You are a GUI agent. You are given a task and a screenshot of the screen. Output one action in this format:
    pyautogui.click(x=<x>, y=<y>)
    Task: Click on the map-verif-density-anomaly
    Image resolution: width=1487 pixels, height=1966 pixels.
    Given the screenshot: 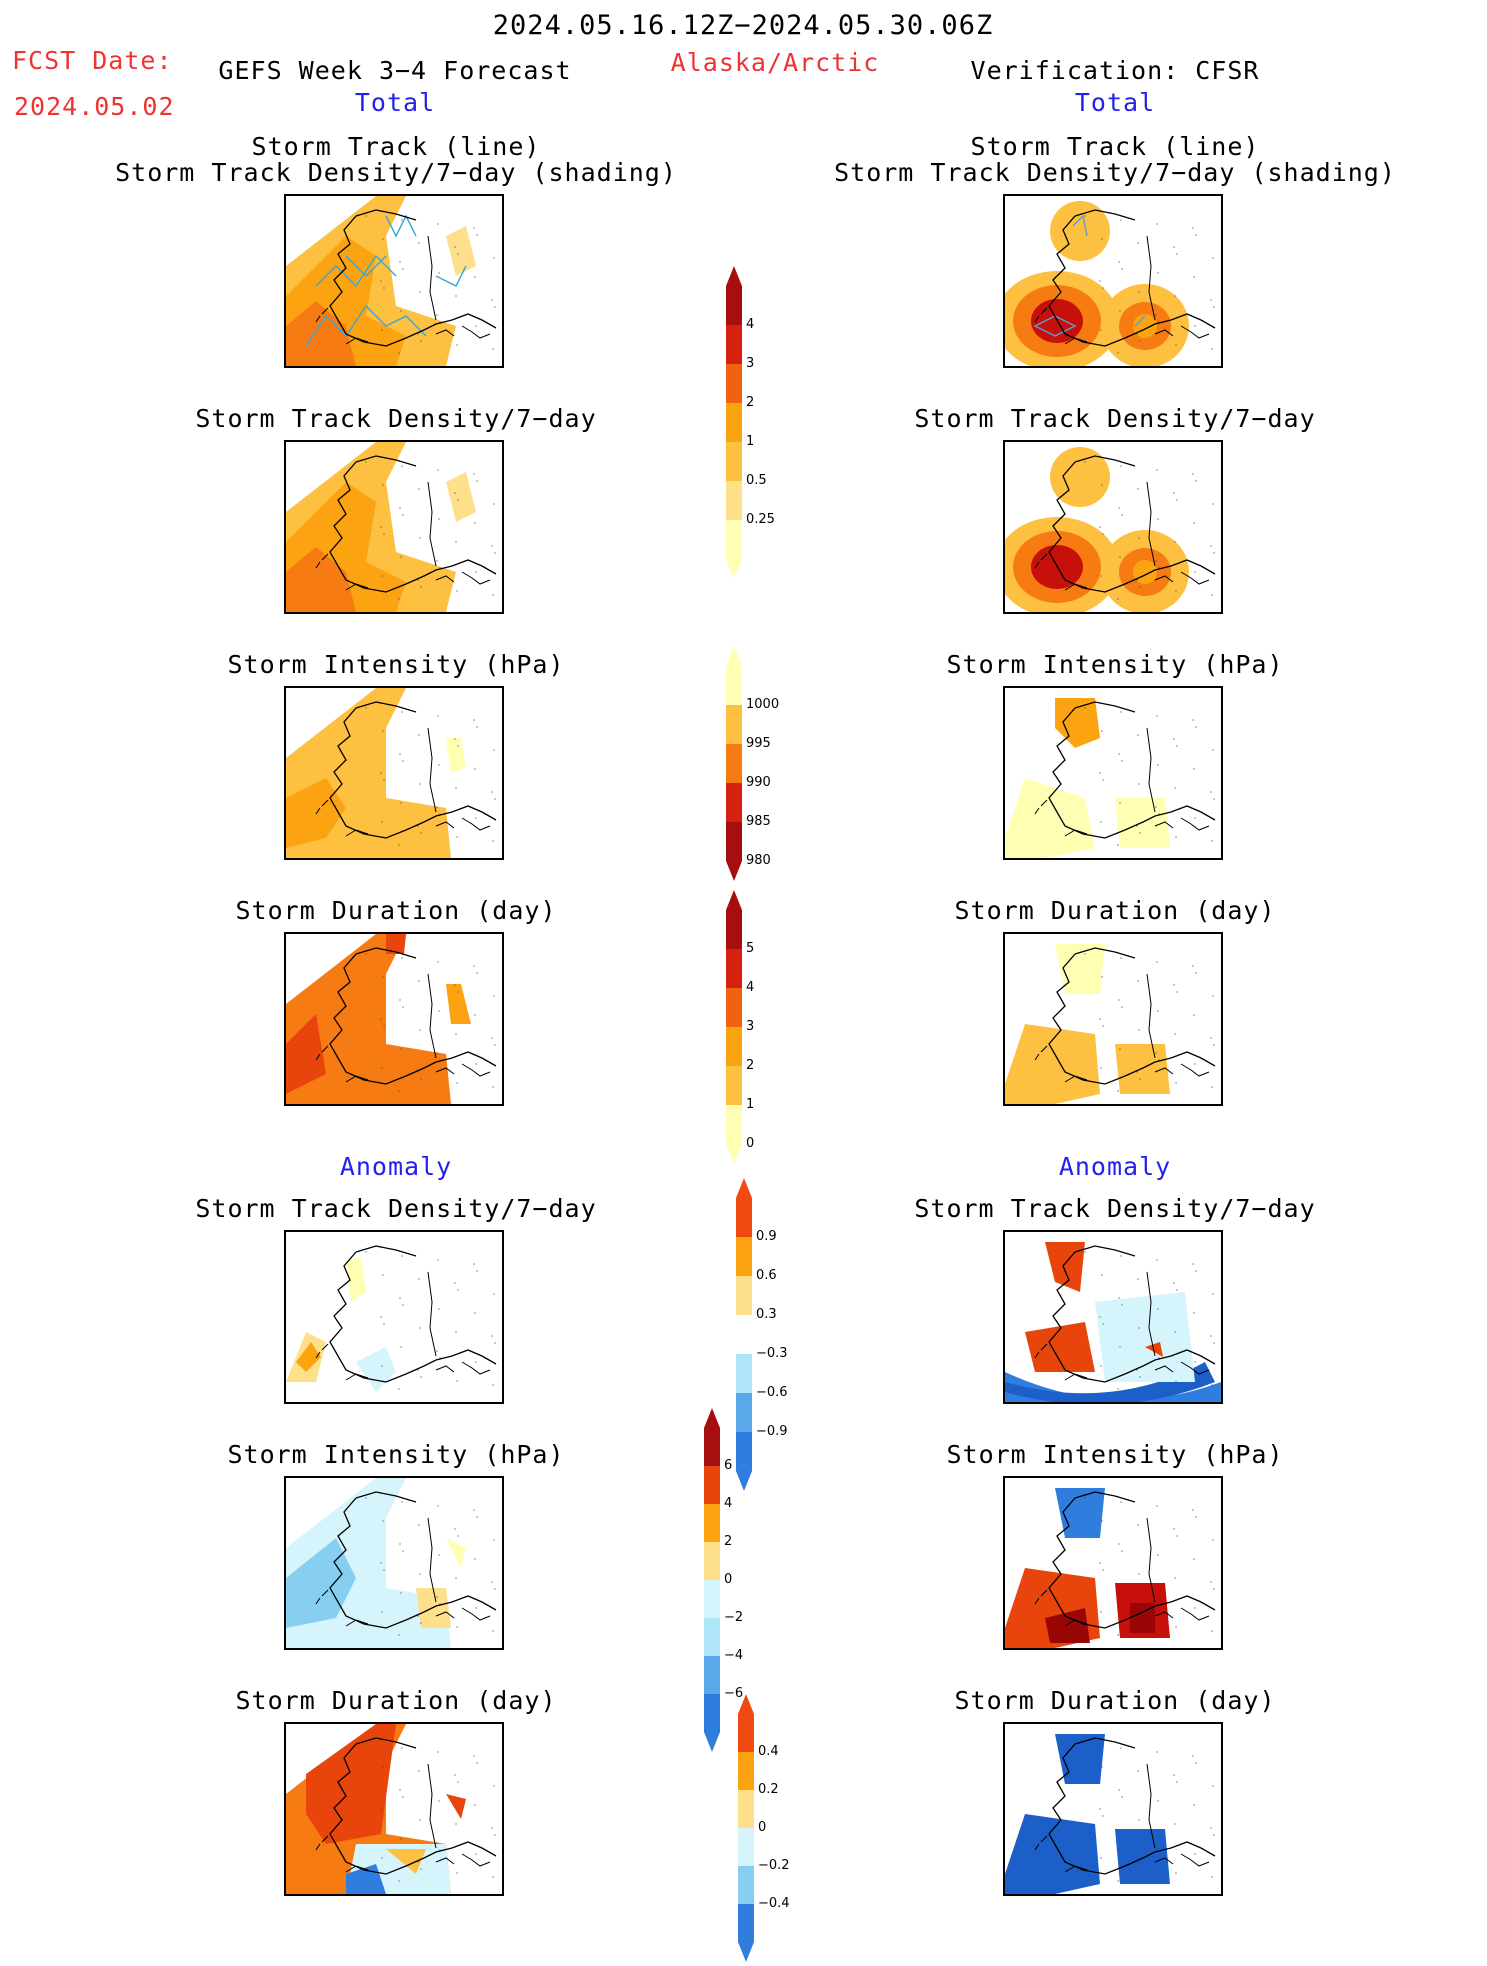 What is the action you would take?
    pyautogui.click(x=1113, y=1317)
    